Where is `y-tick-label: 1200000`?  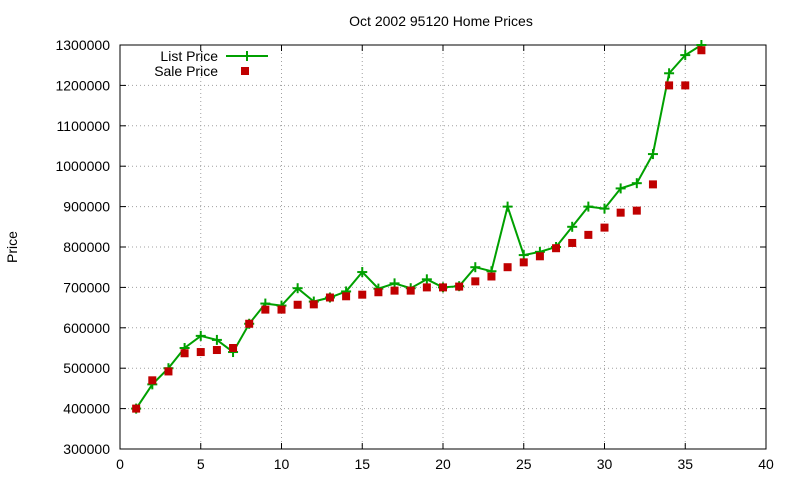 y-tick-label: 1200000 is located at coordinates (82, 85).